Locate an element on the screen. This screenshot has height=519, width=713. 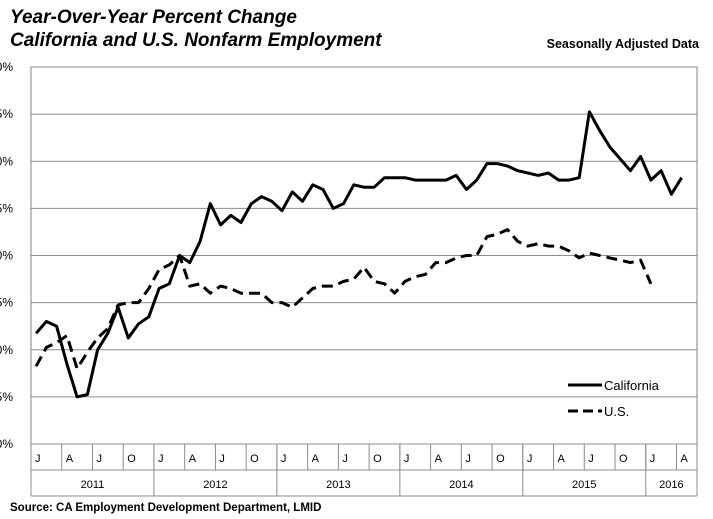
legend-label: U.S. is located at coordinates (616, 411).